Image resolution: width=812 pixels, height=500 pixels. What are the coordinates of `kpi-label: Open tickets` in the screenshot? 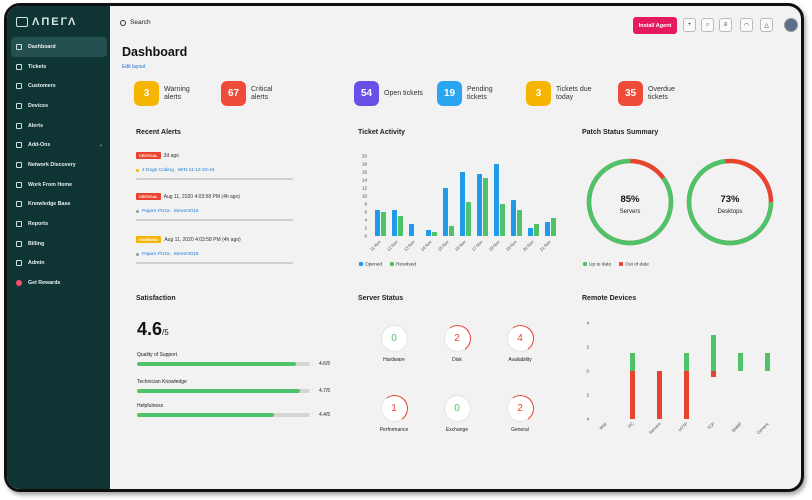 It's located at (403, 93).